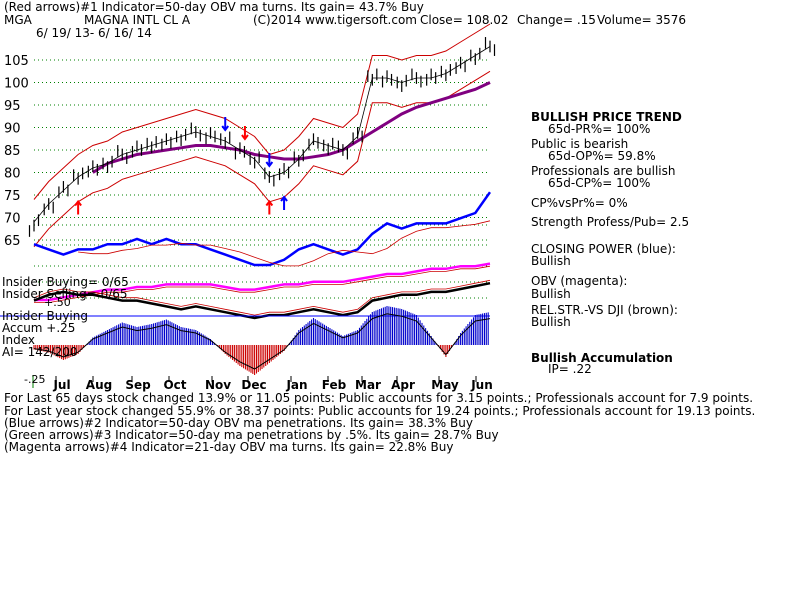  Describe the element at coordinates (12, 151) in the screenshot. I see `y-tick-label: 85` at that location.